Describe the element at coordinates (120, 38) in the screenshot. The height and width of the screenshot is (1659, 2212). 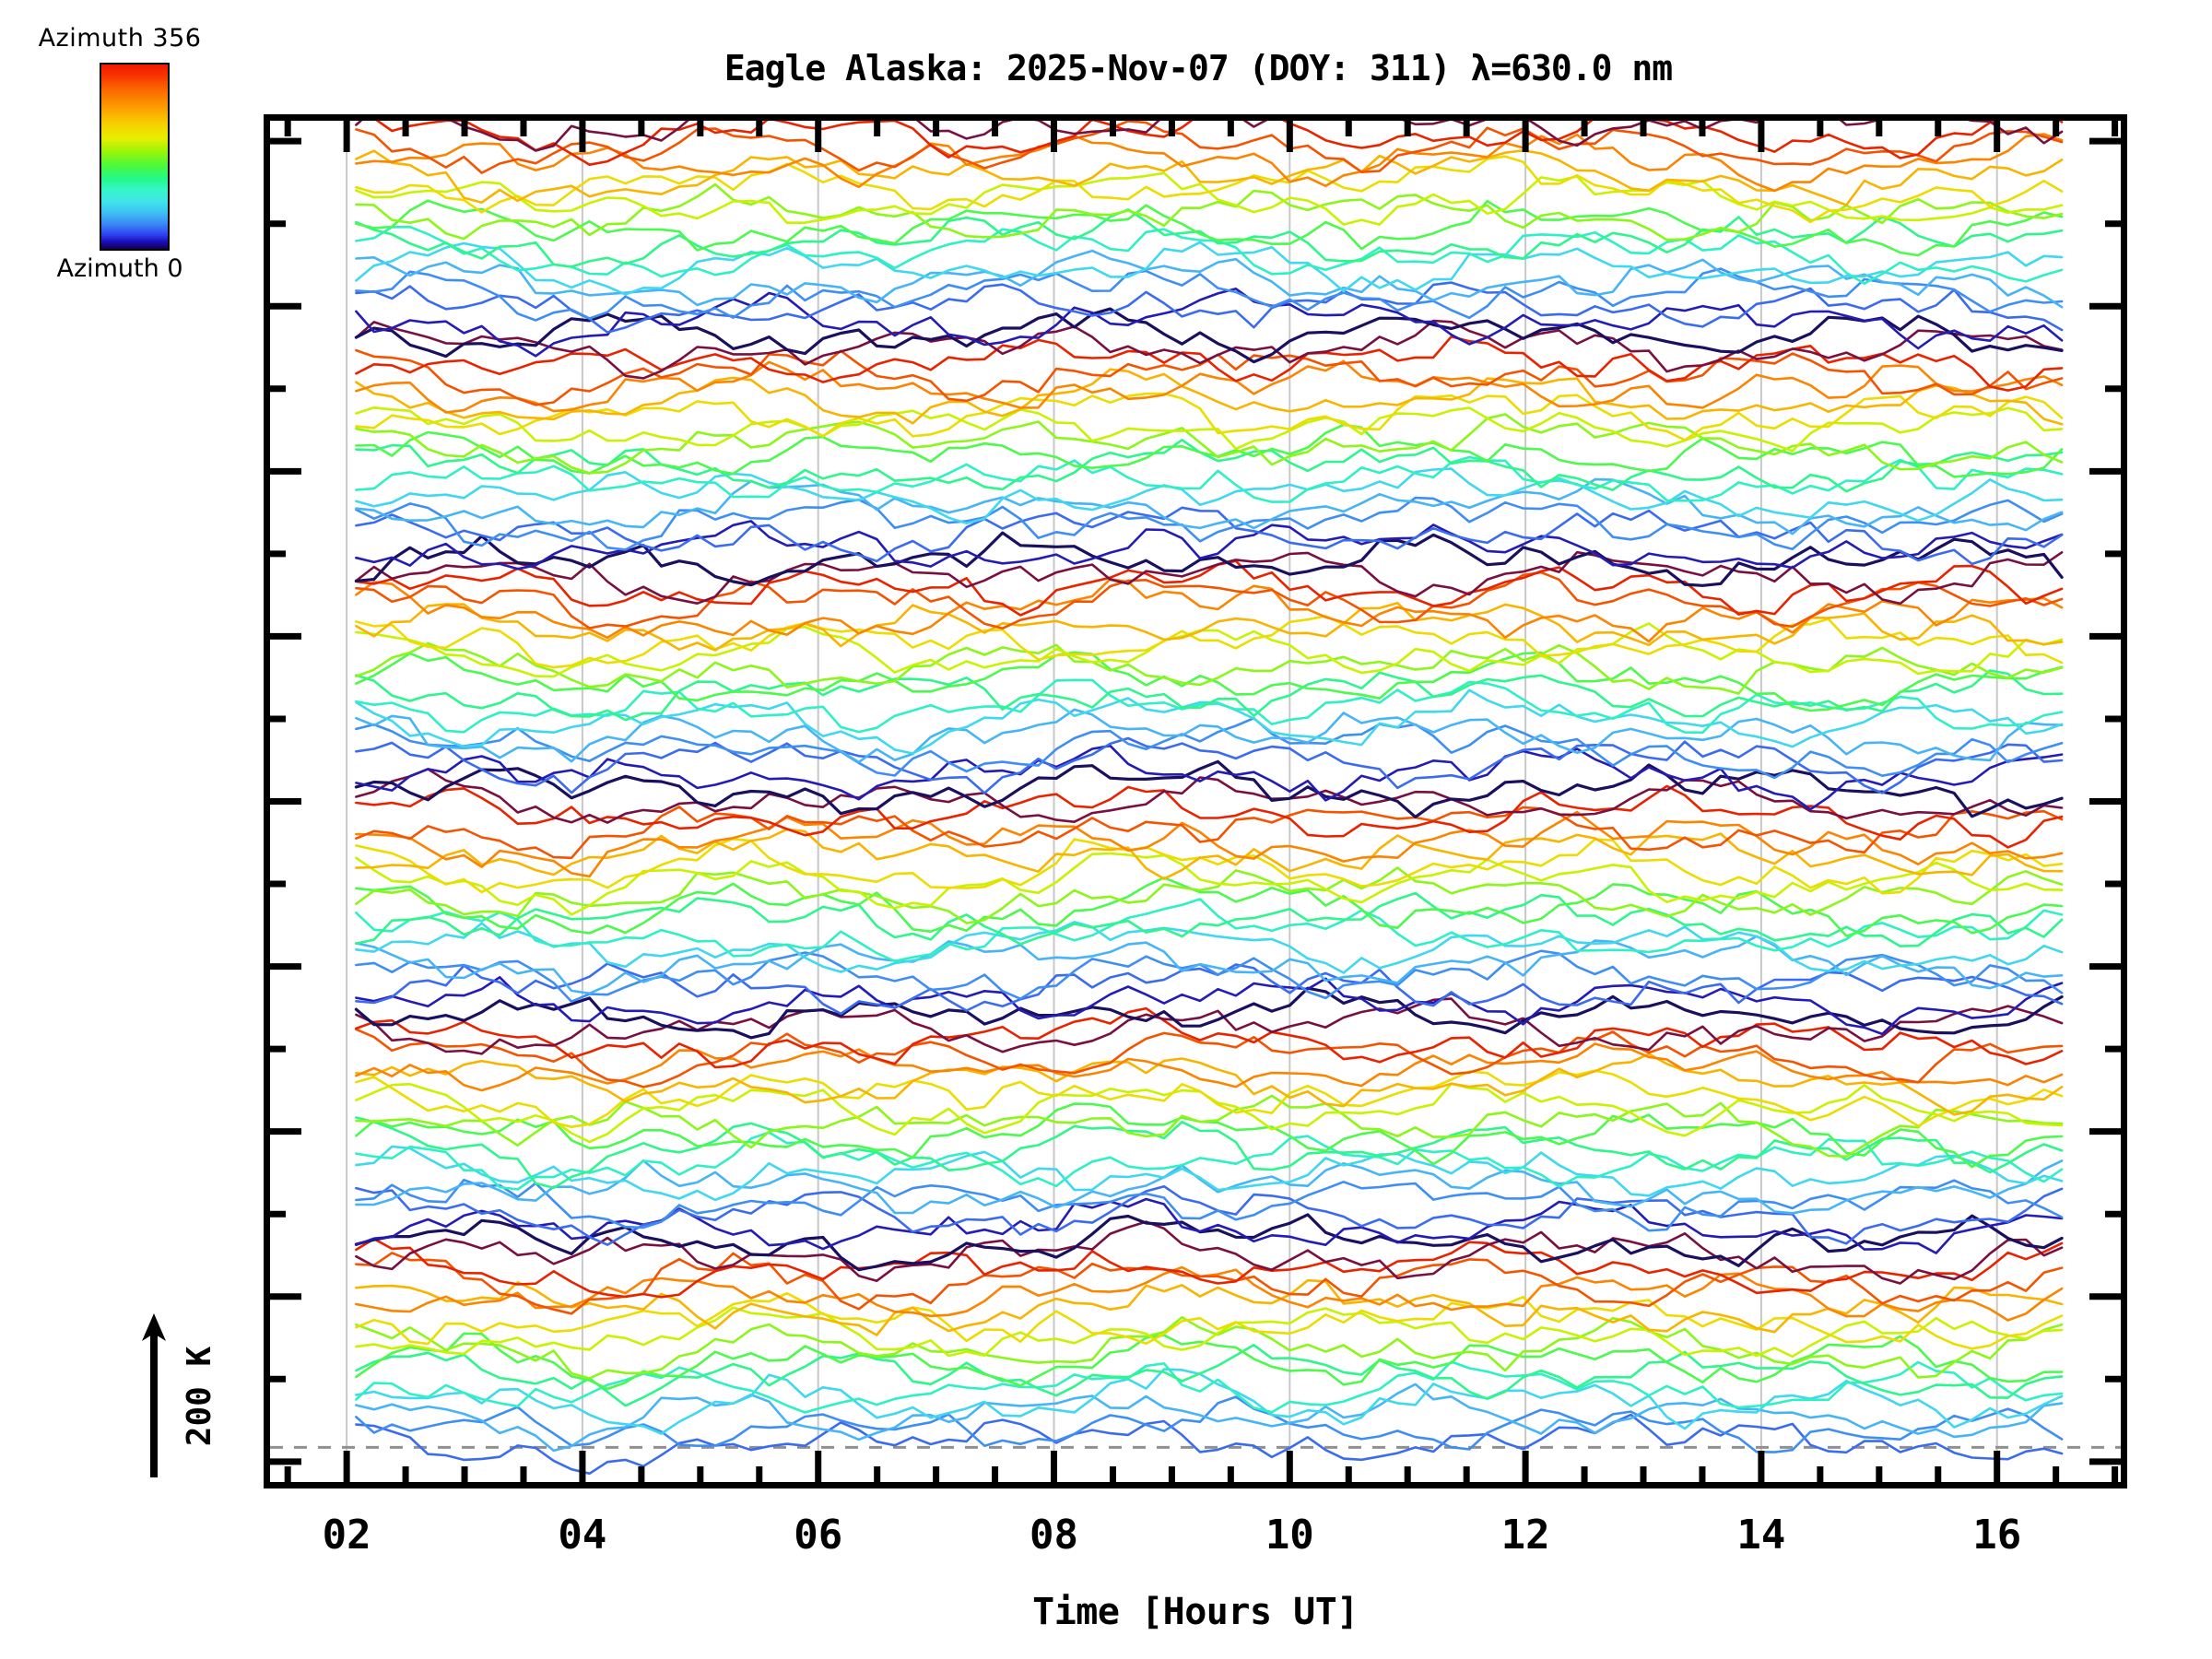
I see `colorbar-max-label: Azimuth 356` at that location.